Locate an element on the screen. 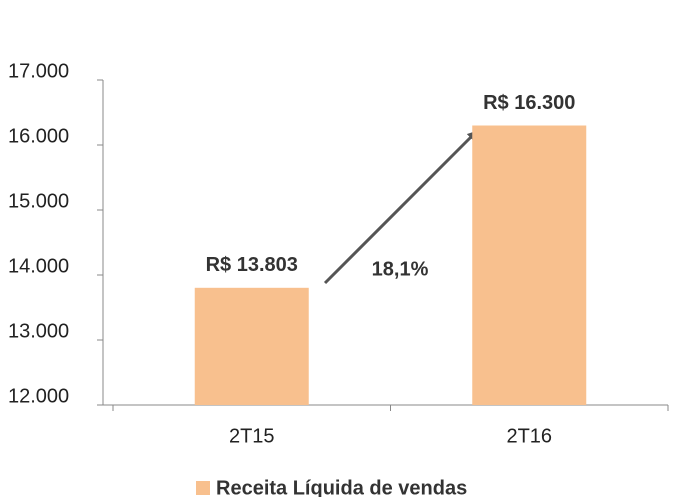 This screenshot has width=673, height=497. y-tick-label: 15.000 is located at coordinates (38, 201).